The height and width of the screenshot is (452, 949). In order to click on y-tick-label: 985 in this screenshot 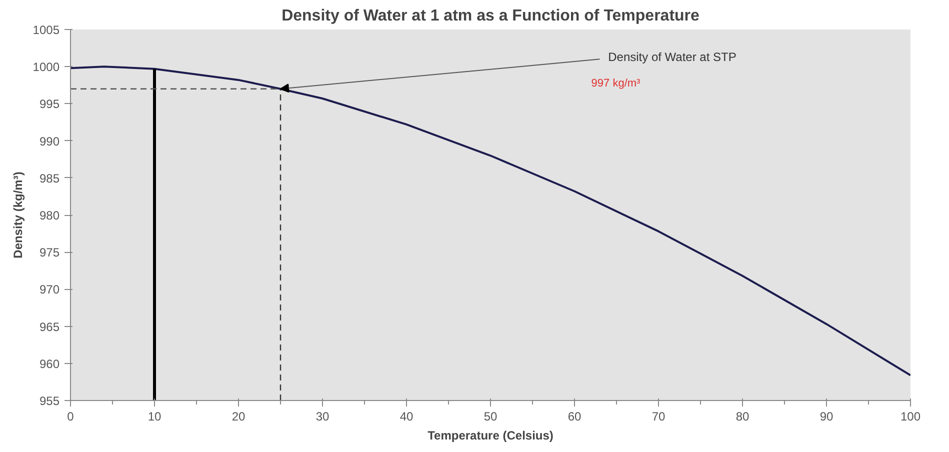, I will do `click(49, 178)`.